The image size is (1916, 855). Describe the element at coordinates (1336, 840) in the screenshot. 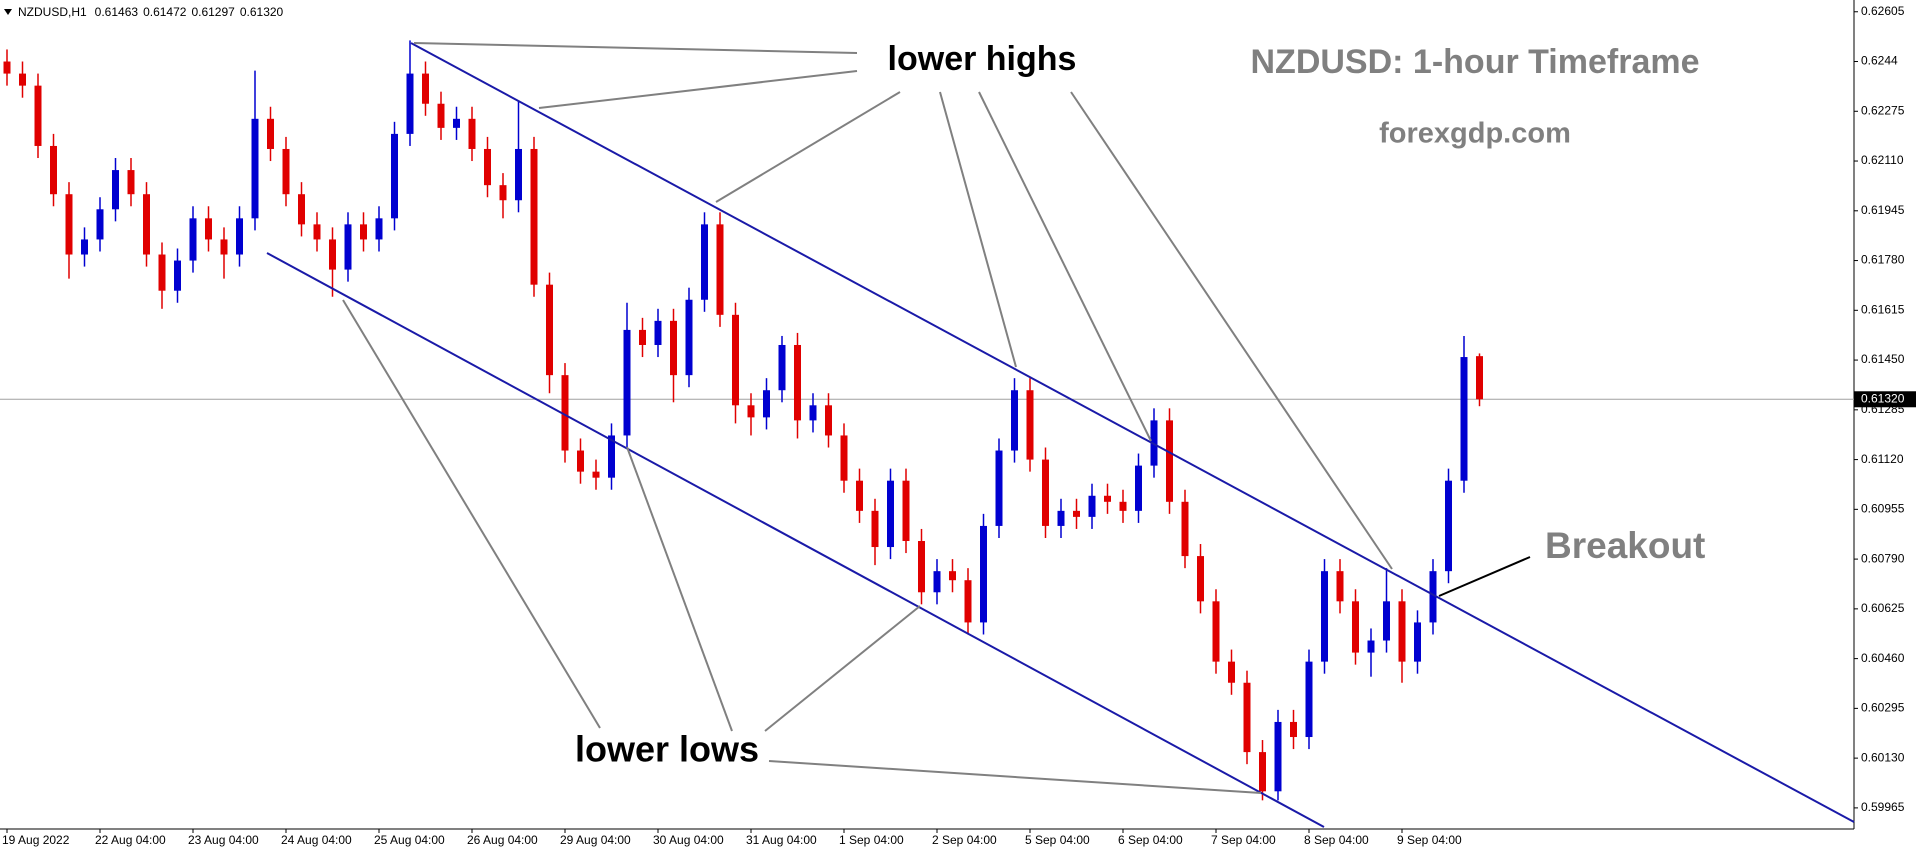

I see `x-tick-label: 8 Sep 04:00` at that location.